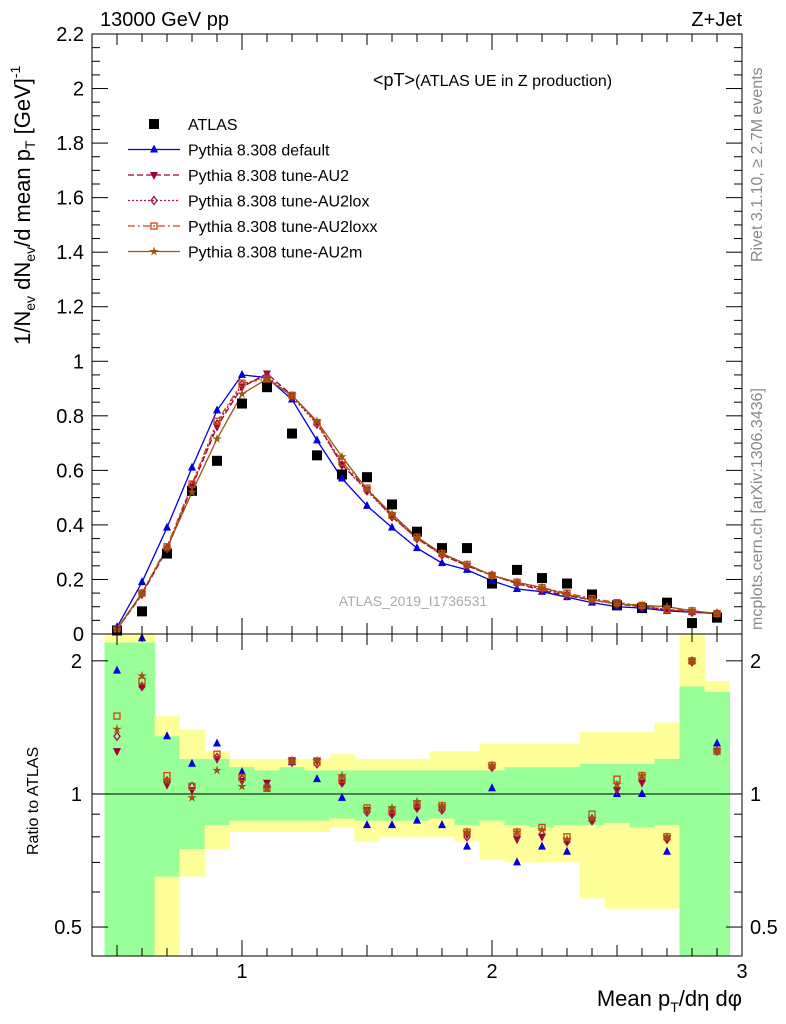  I want to click on y-axis-label-top: 1/Nev dNev/d mean pT [GeV]-1, so click(22, 205).